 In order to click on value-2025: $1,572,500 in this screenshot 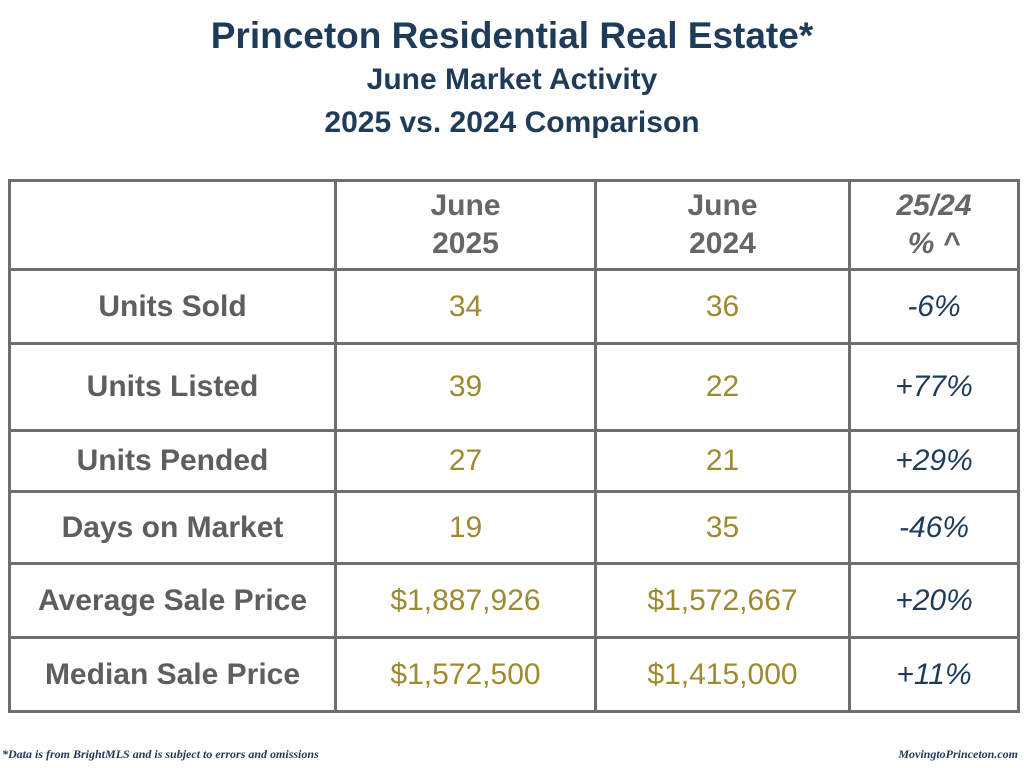, I will do `click(465, 674)`.